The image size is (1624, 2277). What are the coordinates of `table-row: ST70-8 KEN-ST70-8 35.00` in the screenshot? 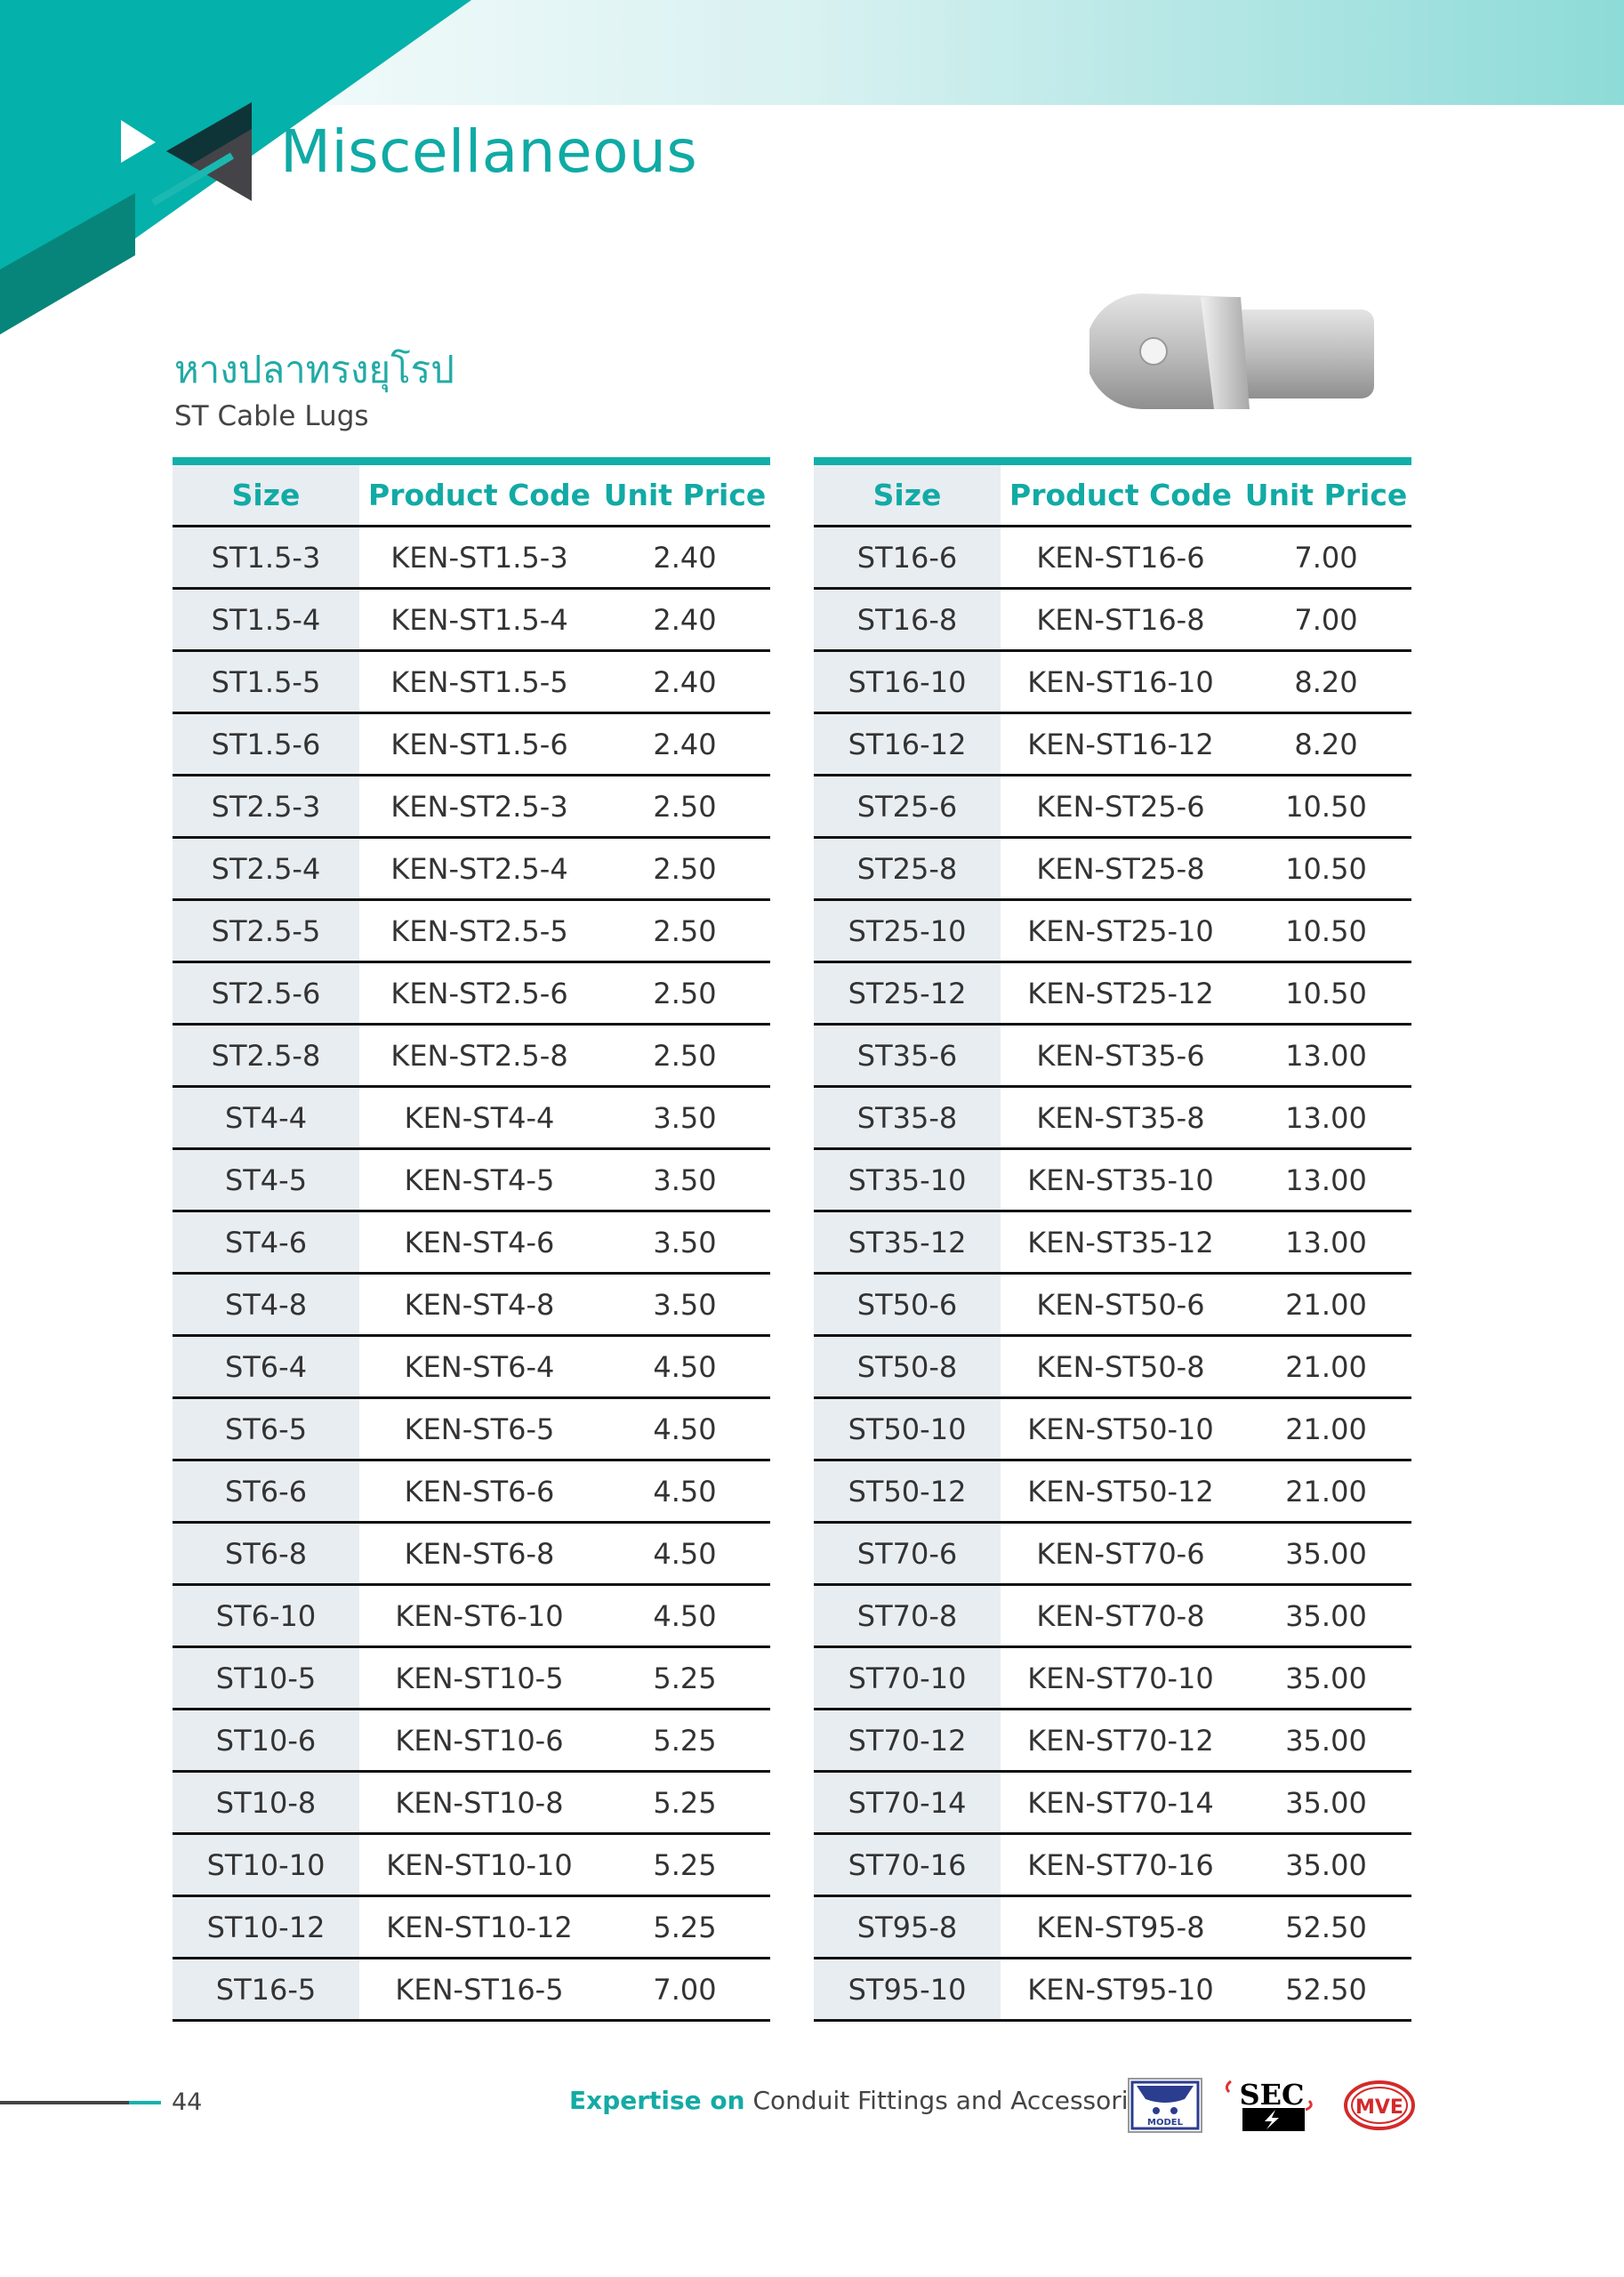 It's located at (1112, 1615).